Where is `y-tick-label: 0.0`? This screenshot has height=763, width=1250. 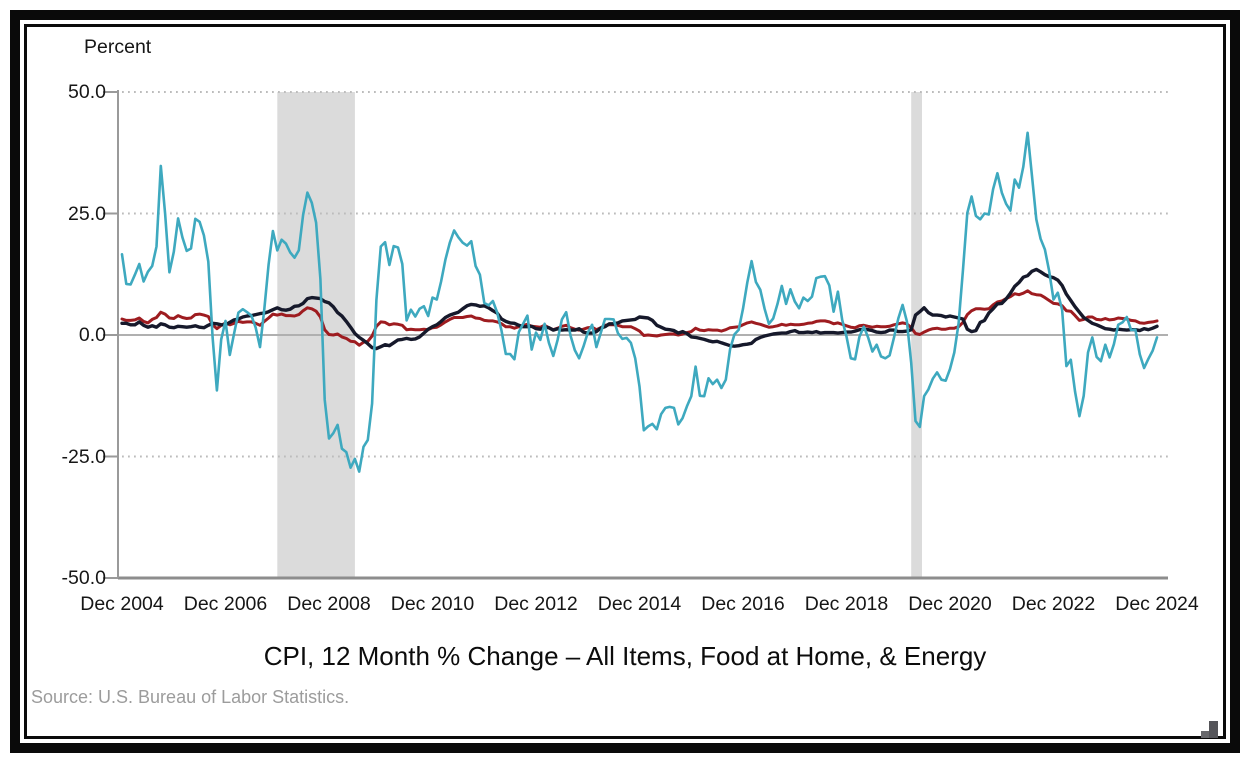 y-tick-label: 0.0 is located at coordinates (92, 335).